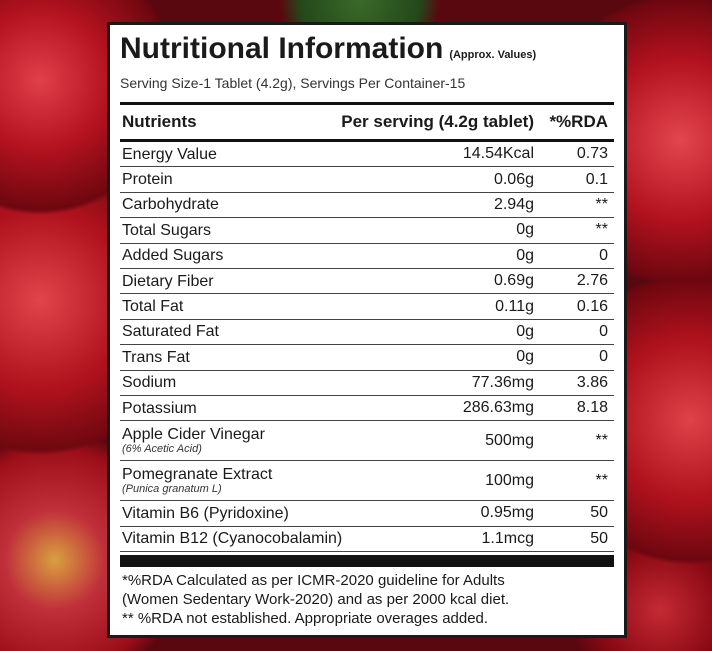 This screenshot has width=712, height=651. I want to click on nutrient-label: Protein, so click(147, 180).